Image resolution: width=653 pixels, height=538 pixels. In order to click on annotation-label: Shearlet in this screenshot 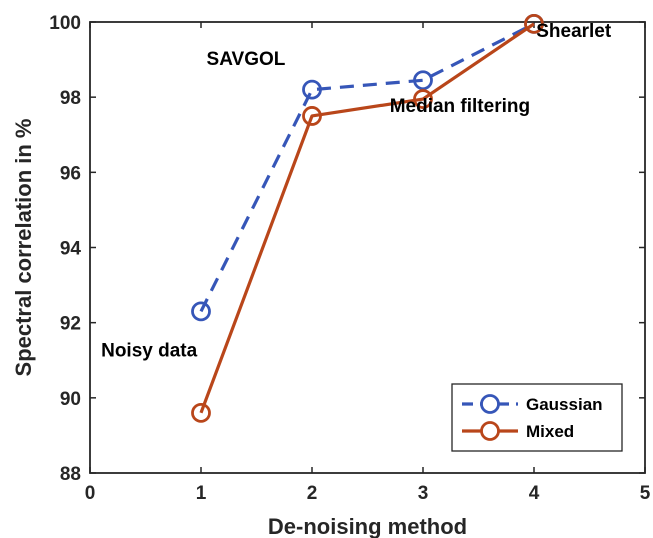, I will do `click(574, 31)`.